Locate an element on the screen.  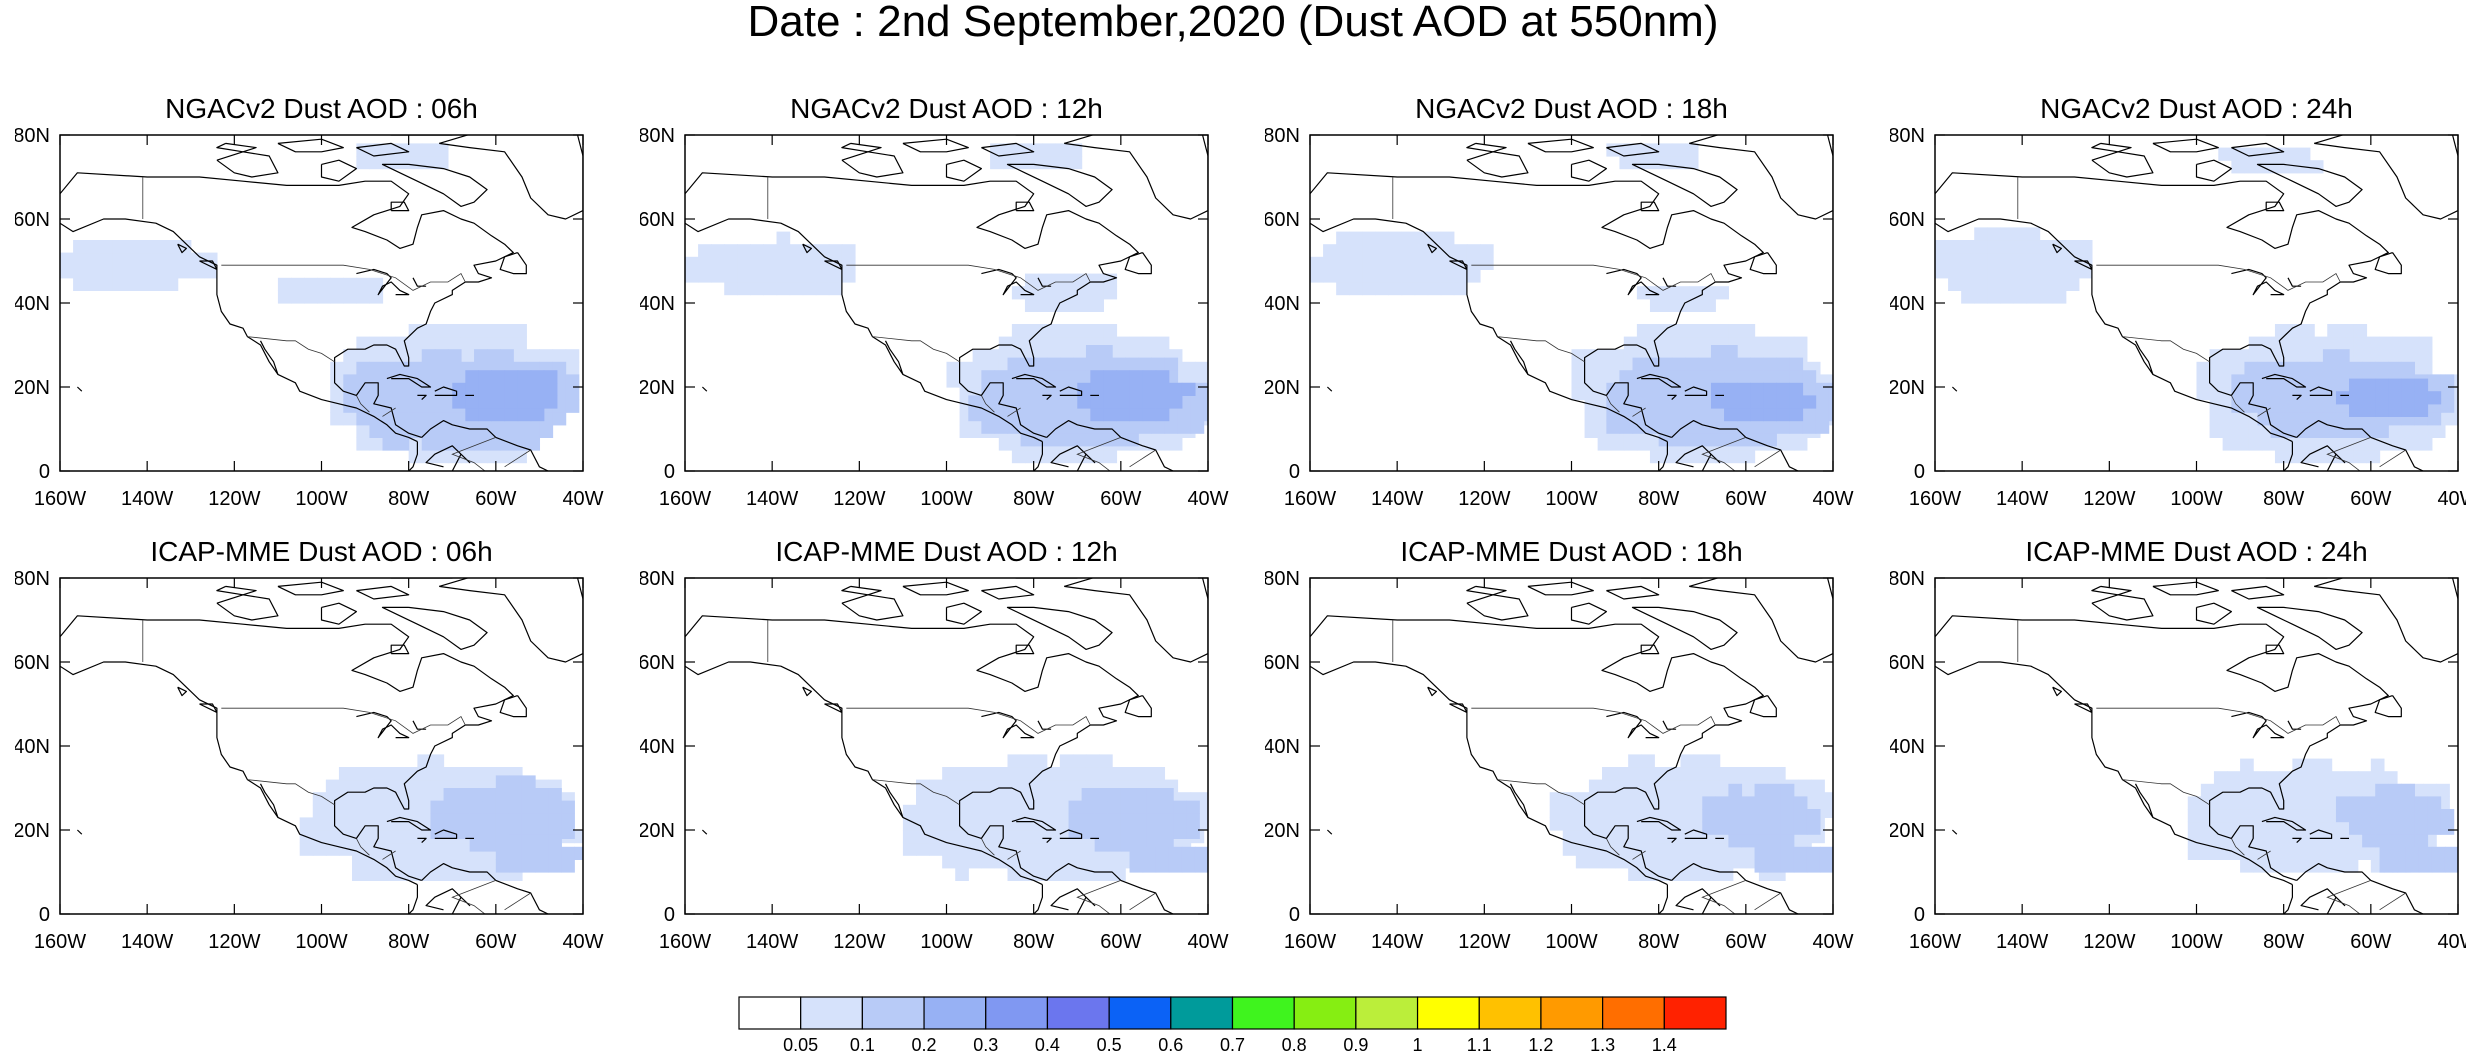
colorbar-label: 0.2 is located at coordinates (924, 1045).